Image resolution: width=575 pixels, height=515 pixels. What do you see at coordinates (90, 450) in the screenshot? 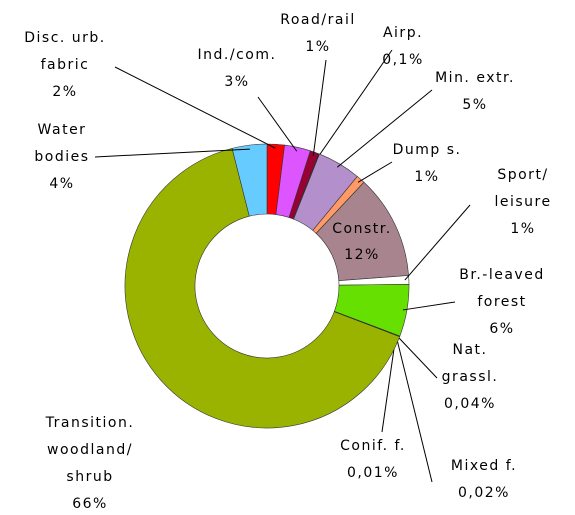
I see `slice-label: woodland/` at bounding box center [90, 450].